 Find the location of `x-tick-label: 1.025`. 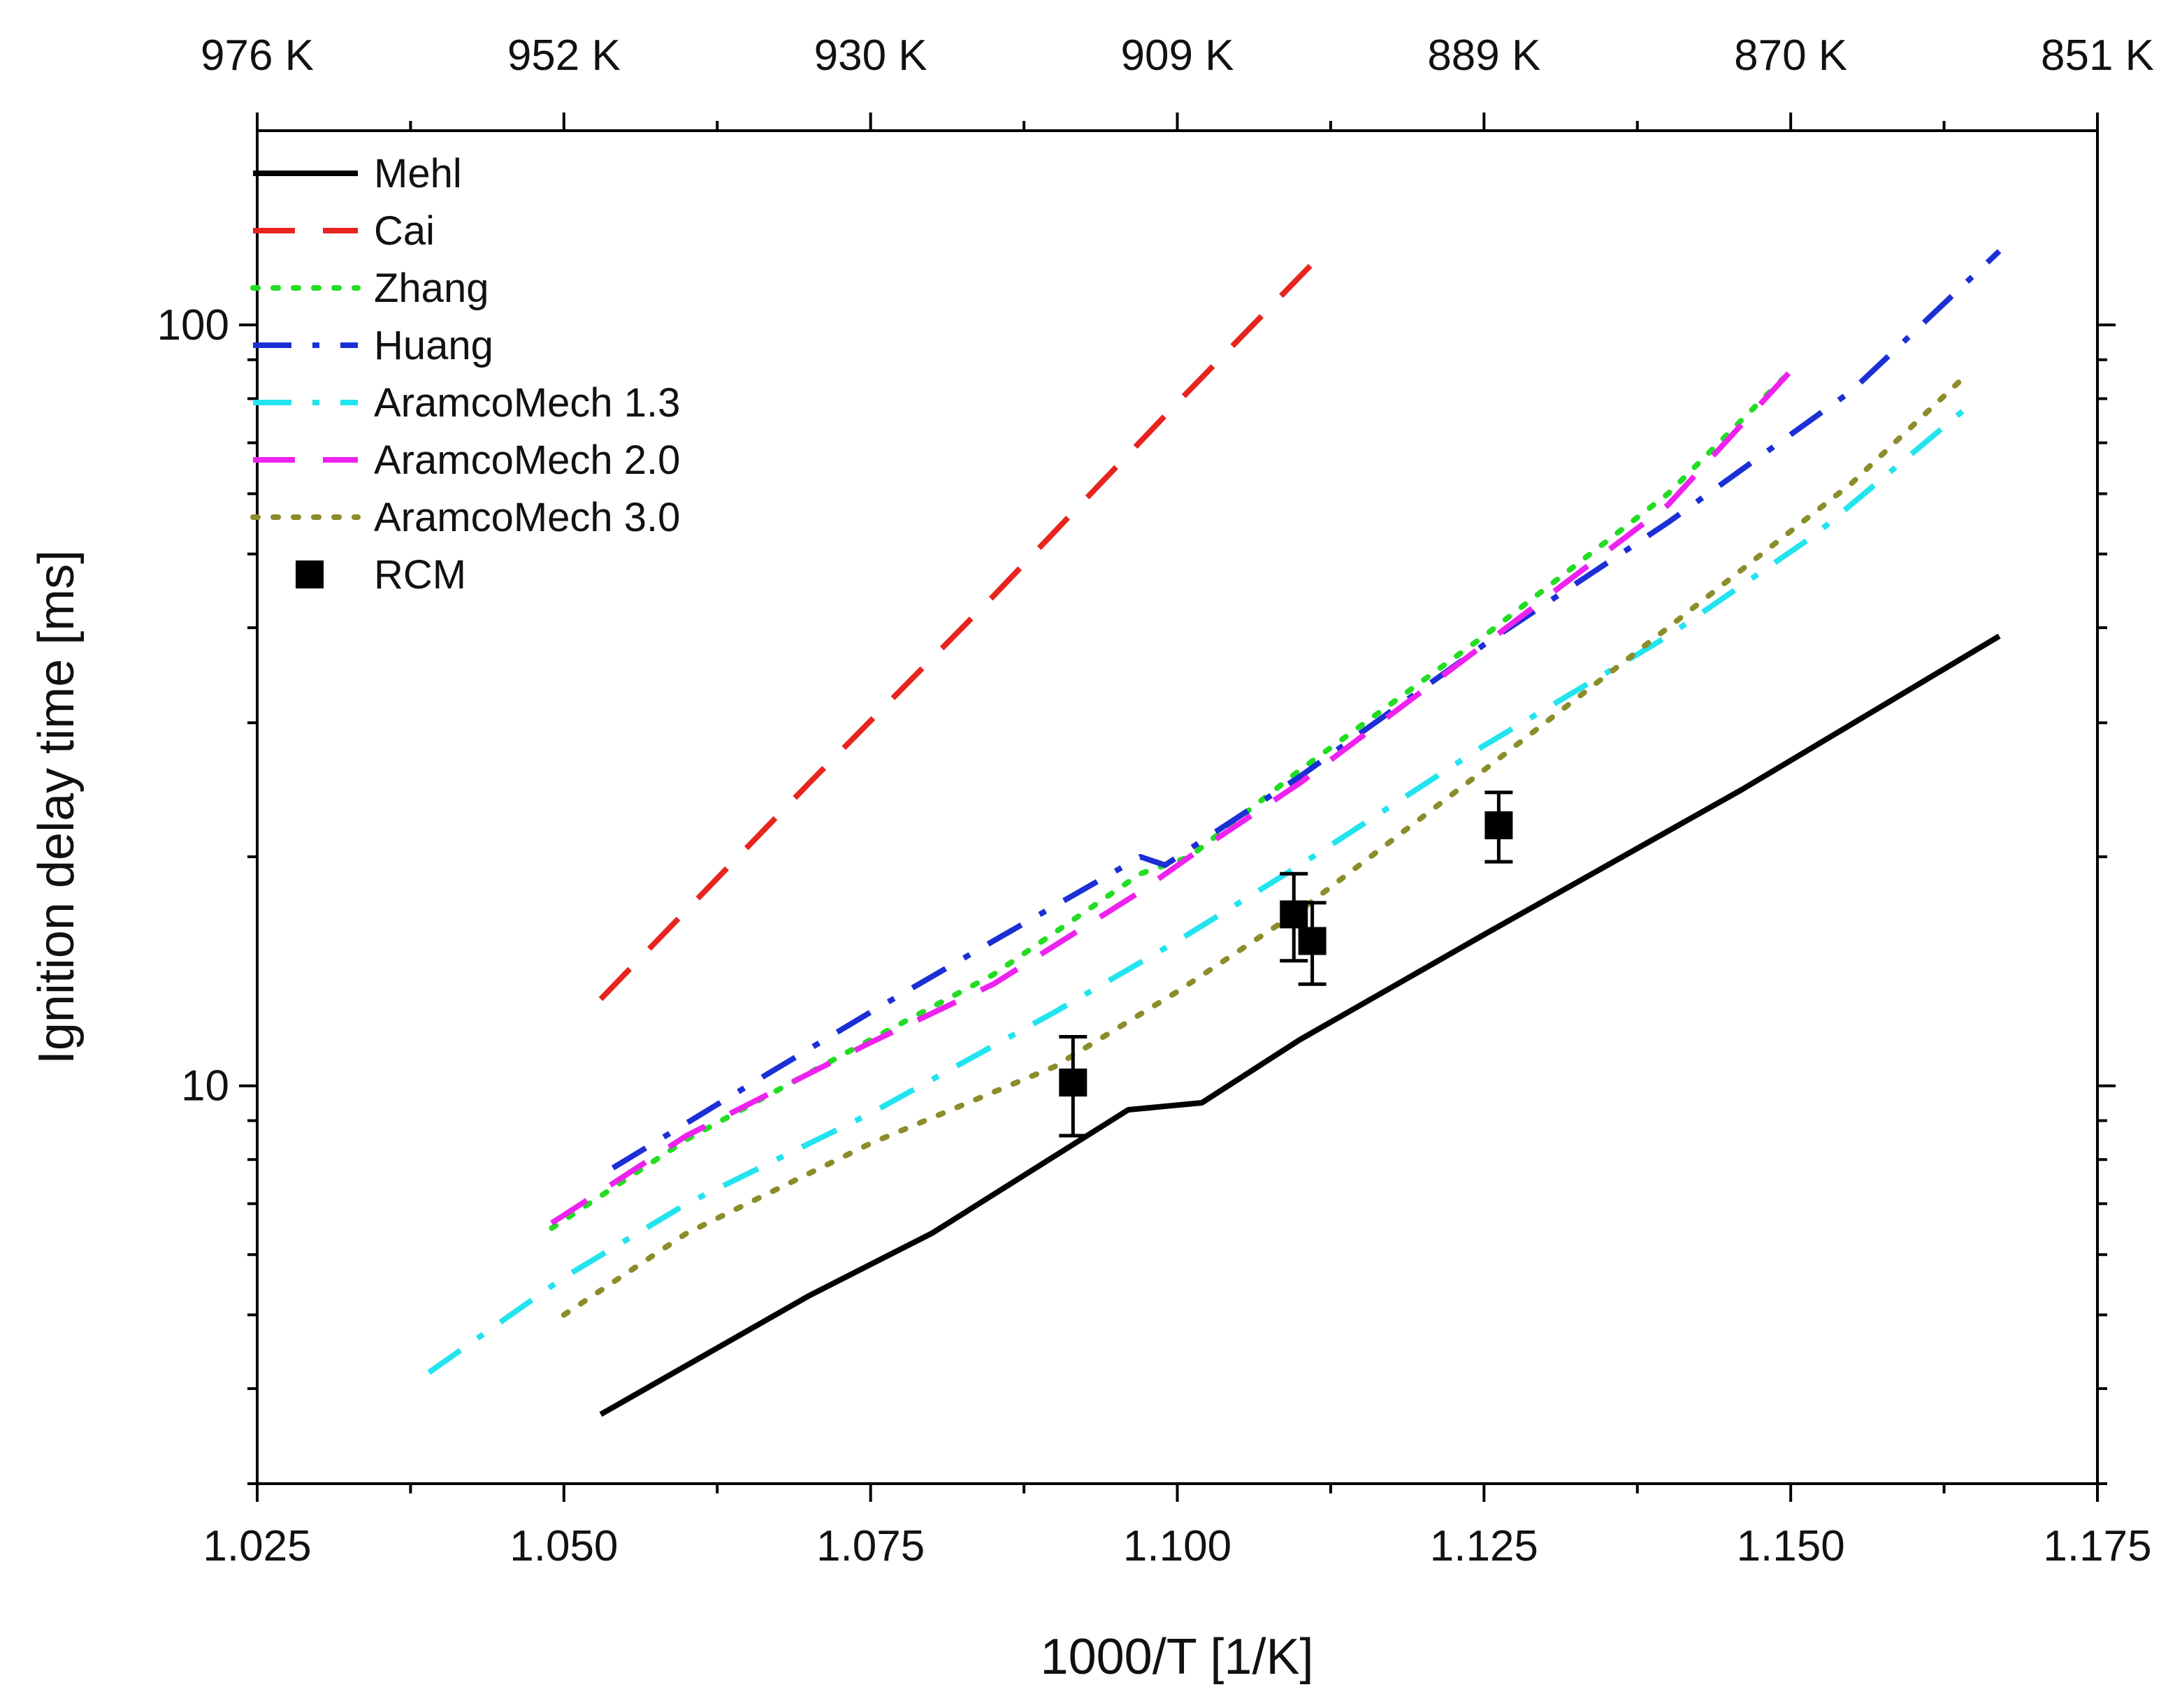

x-tick-label: 1.025 is located at coordinates (257, 1546).